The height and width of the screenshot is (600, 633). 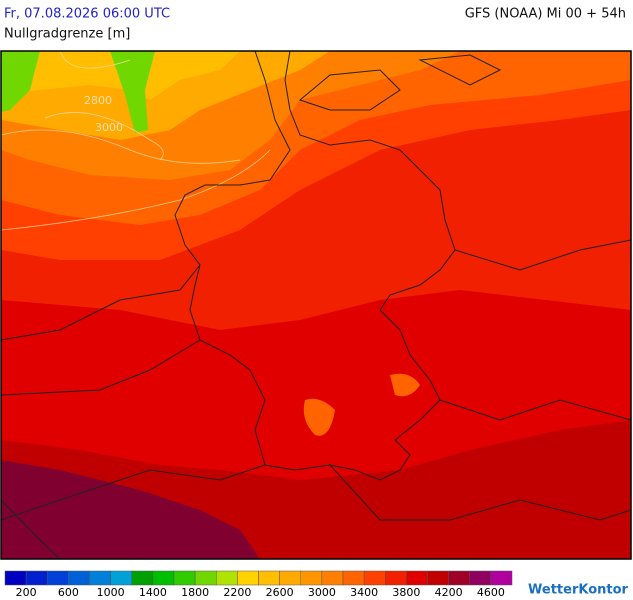 What do you see at coordinates (98, 100) in the screenshot?
I see `contour-label: 2800` at bounding box center [98, 100].